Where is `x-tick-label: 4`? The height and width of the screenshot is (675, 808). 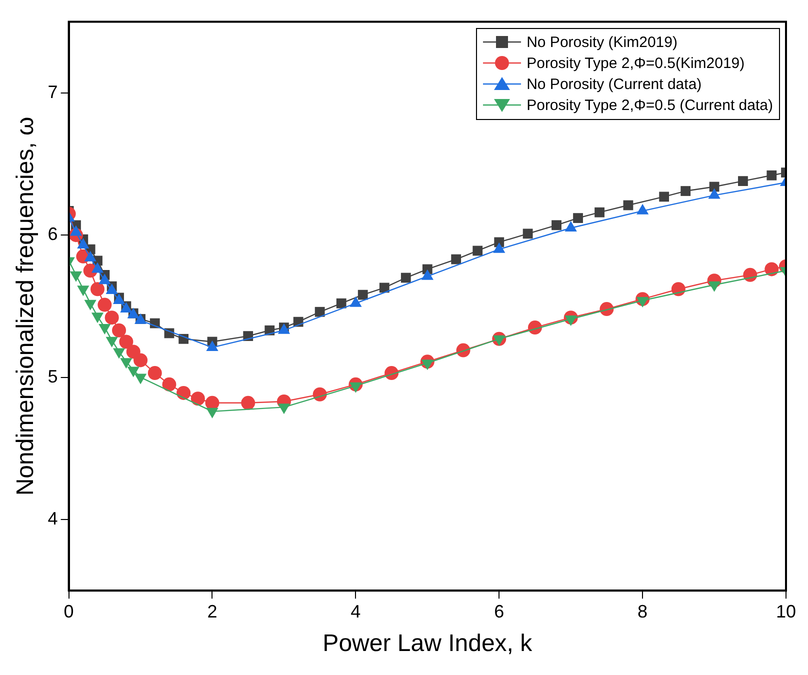
x-tick-label: 4 is located at coordinates (355, 611).